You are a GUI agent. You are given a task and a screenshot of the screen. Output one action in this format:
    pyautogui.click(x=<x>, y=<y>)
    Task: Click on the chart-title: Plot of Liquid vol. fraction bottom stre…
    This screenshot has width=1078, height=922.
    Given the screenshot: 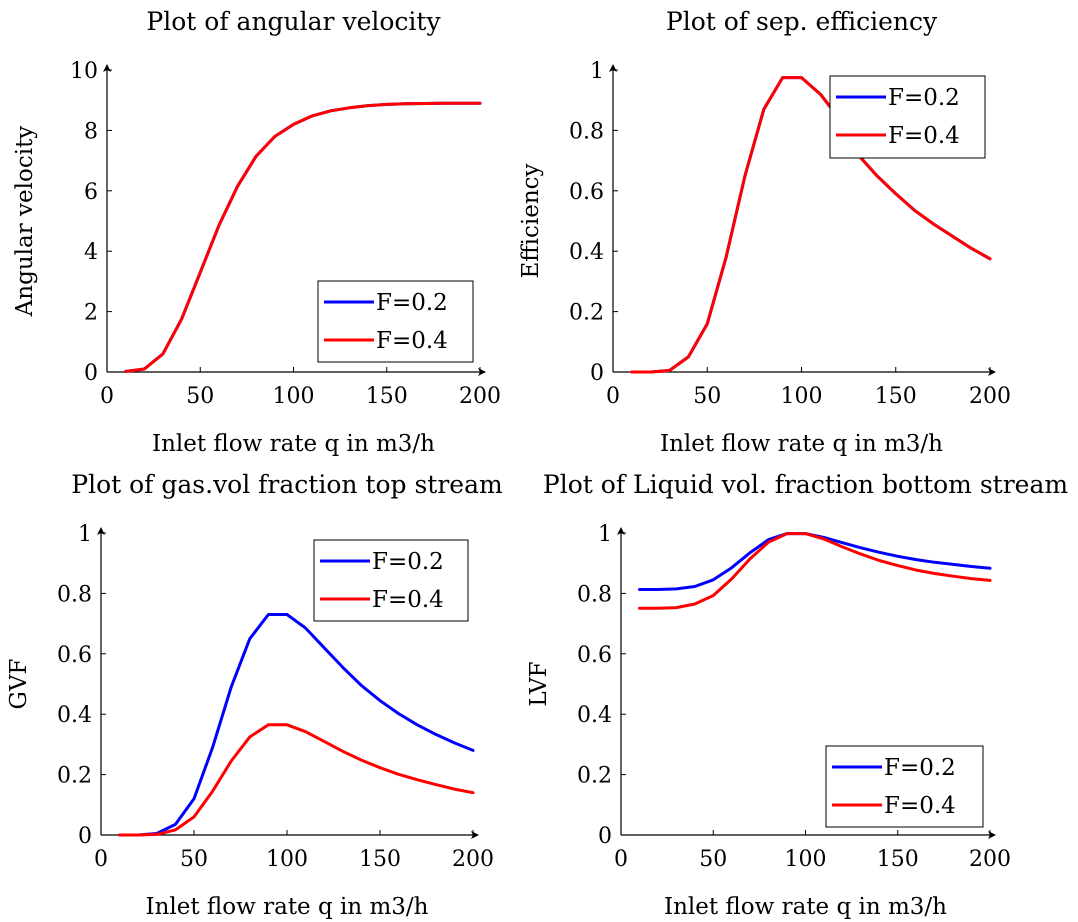 What is the action you would take?
    pyautogui.click(x=805, y=484)
    